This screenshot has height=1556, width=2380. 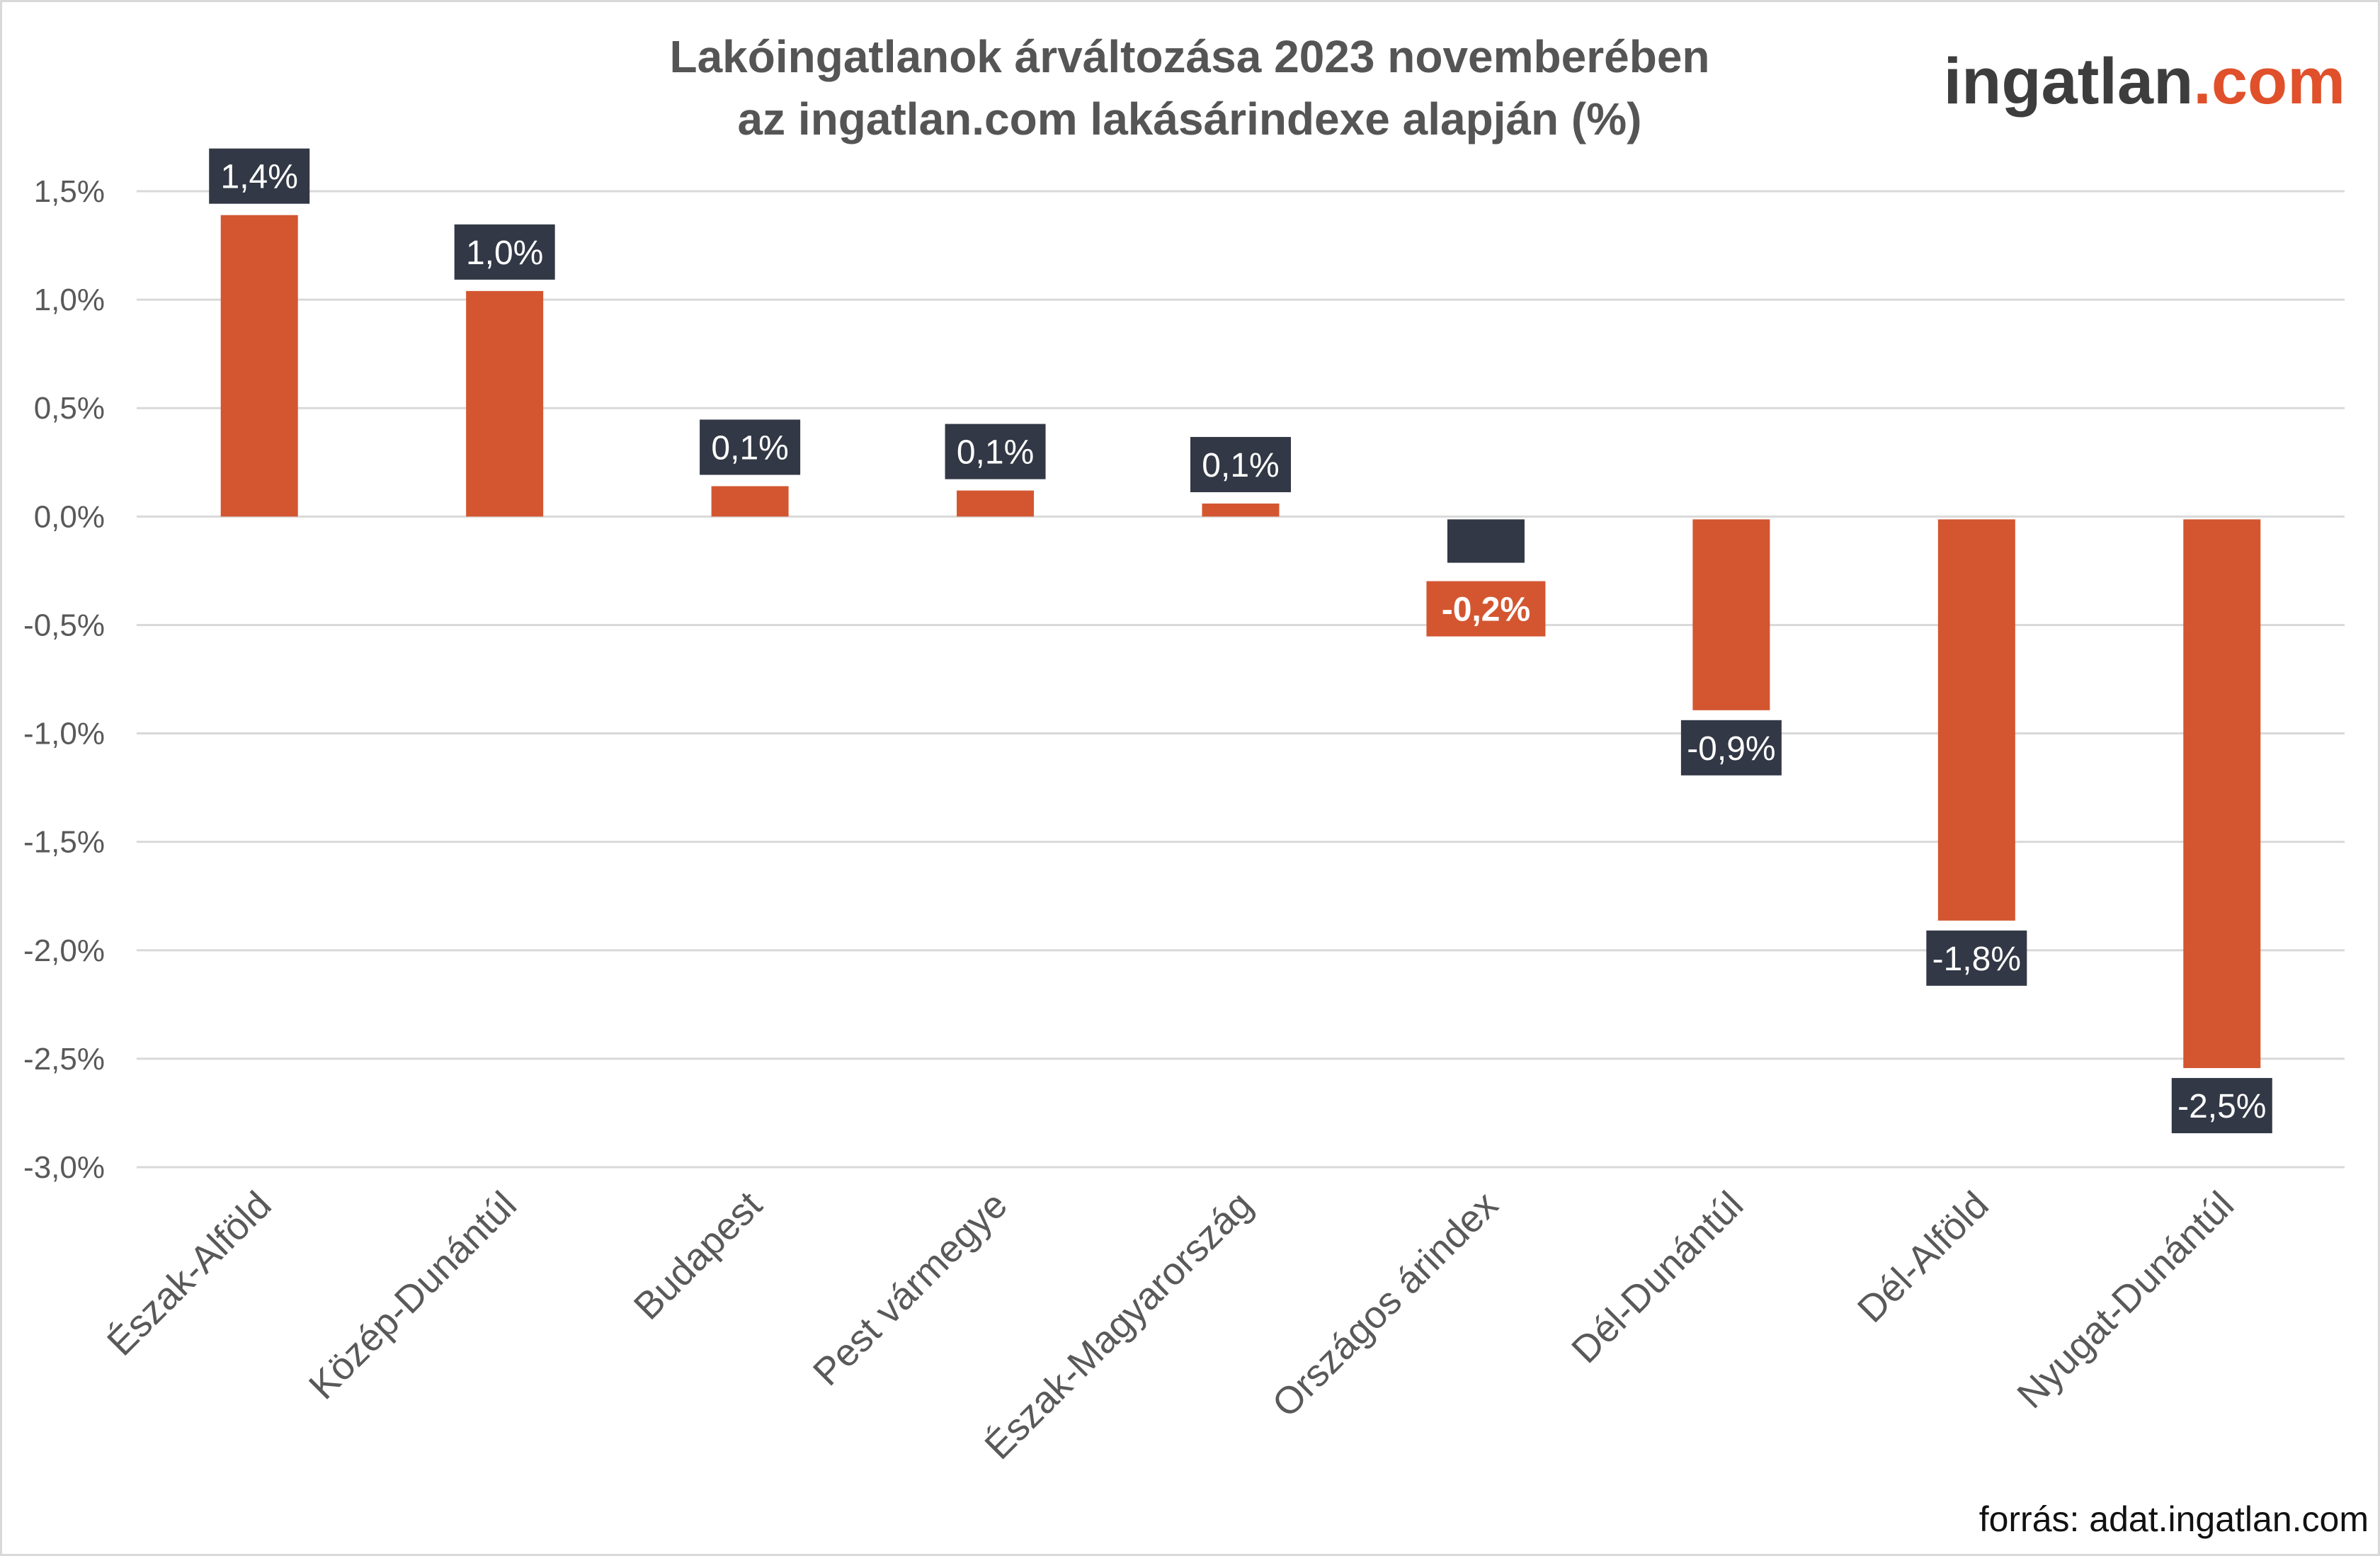 I want to click on source-note: forrás: adat.ingatlan.com, so click(x=2174, y=1519).